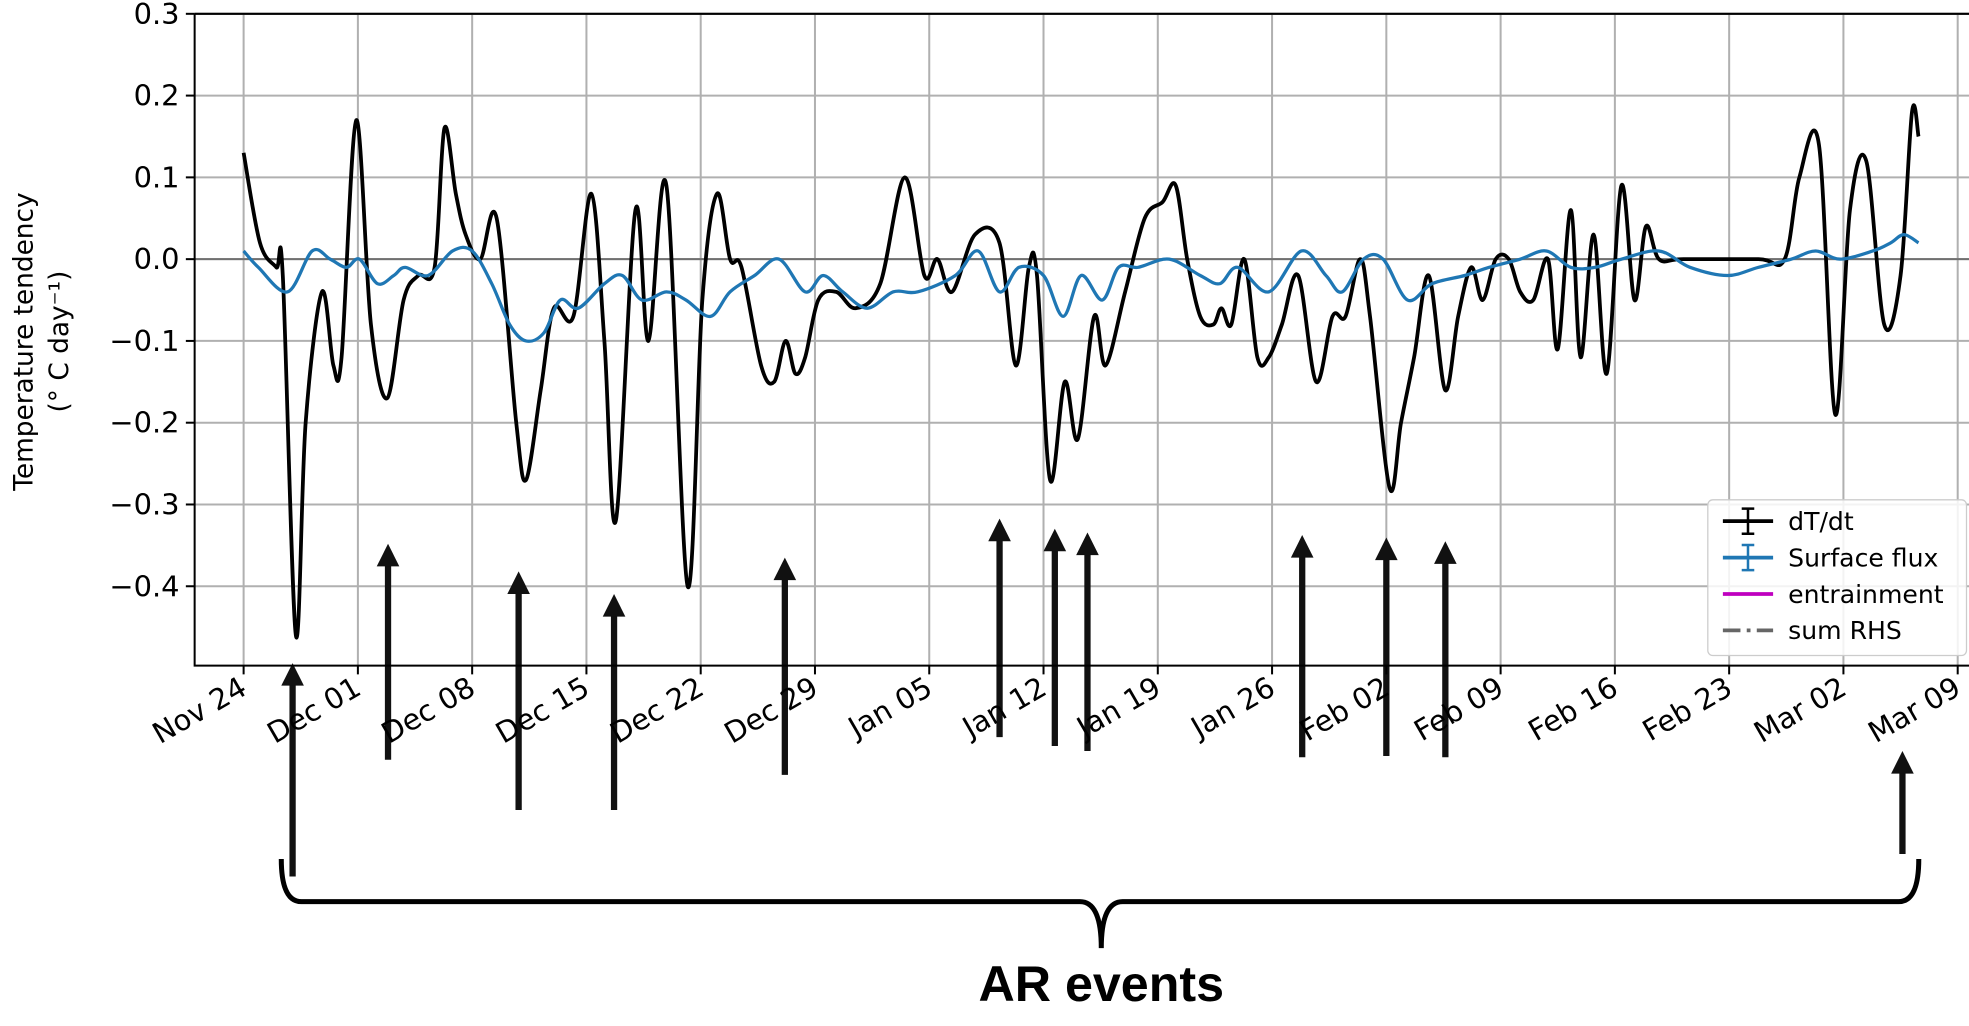  I want to click on x-tick-label: Feb 02, so click(1344, 709).